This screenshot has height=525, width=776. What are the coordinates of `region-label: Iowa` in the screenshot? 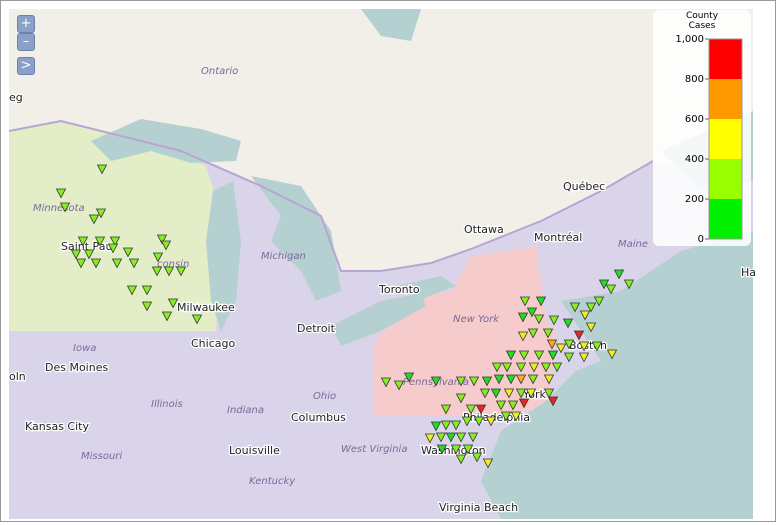 It's located at (84, 348).